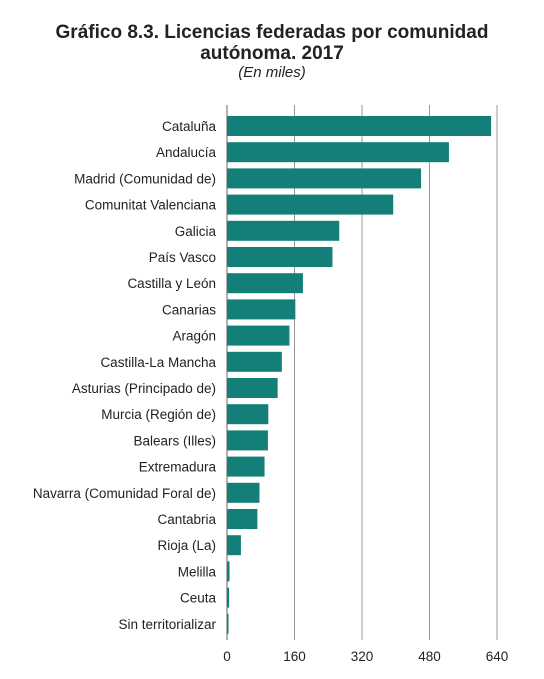 The height and width of the screenshot is (679, 544). What do you see at coordinates (186, 152) in the screenshot?
I see `category-label: Andalucía` at bounding box center [186, 152].